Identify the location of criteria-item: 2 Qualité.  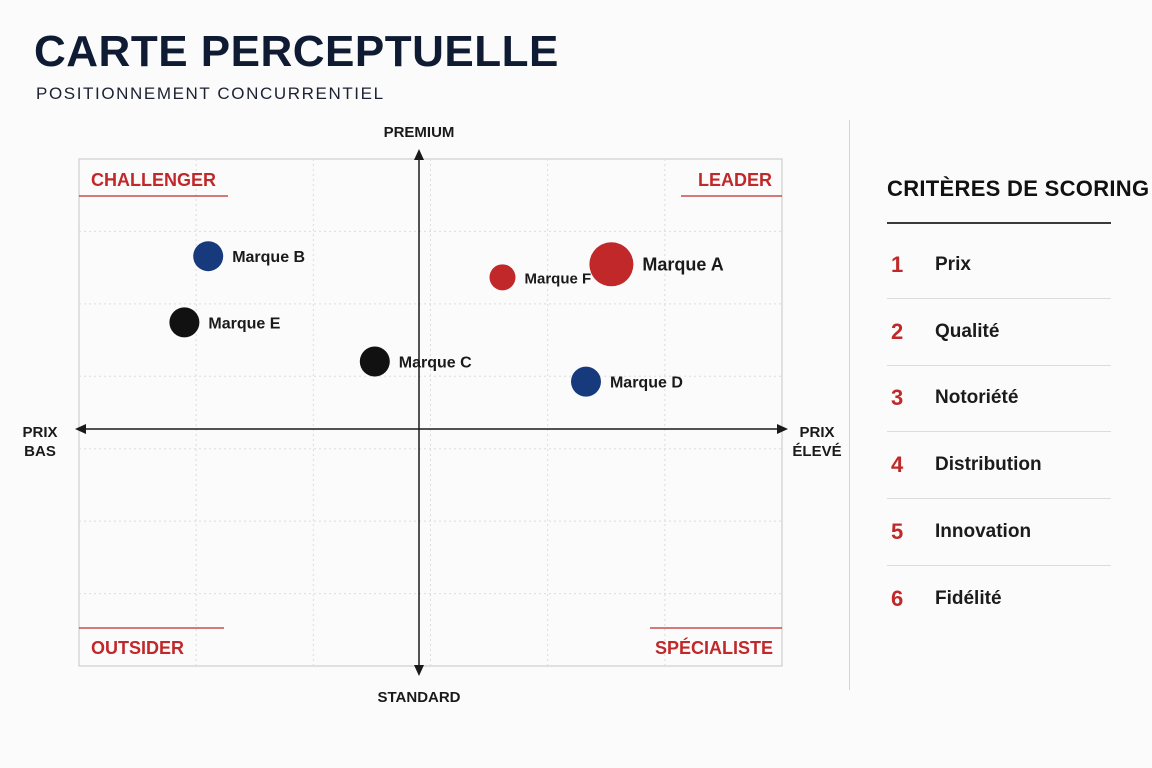
(999, 332).